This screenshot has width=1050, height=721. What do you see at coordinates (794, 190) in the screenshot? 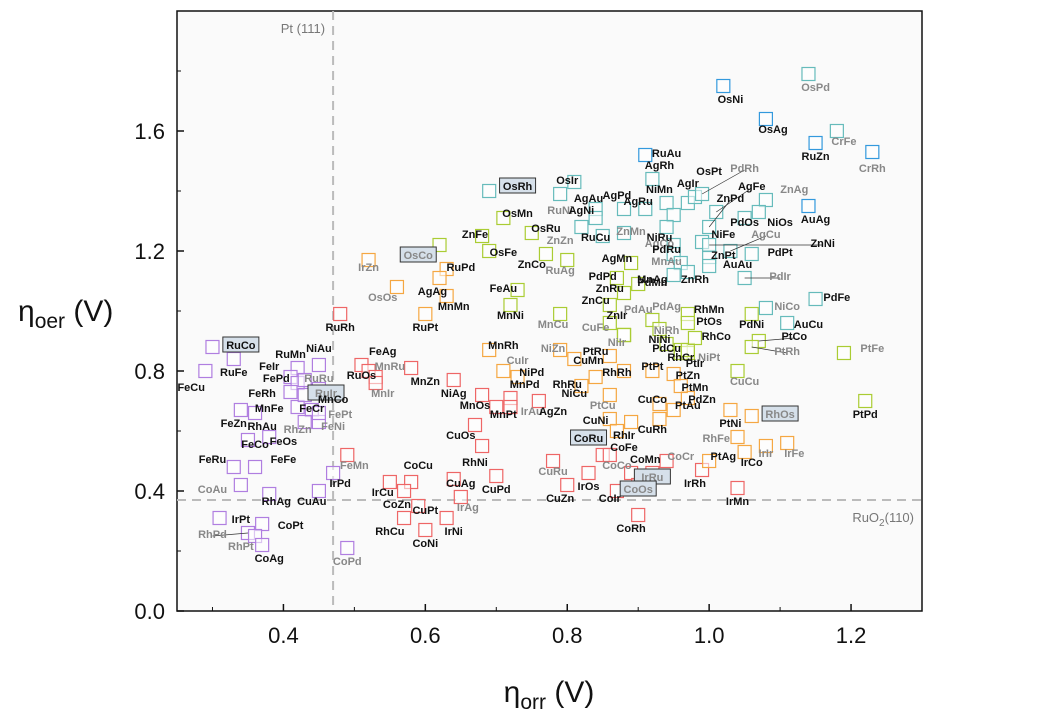
I see `label-znag: ZnAg` at bounding box center [794, 190].